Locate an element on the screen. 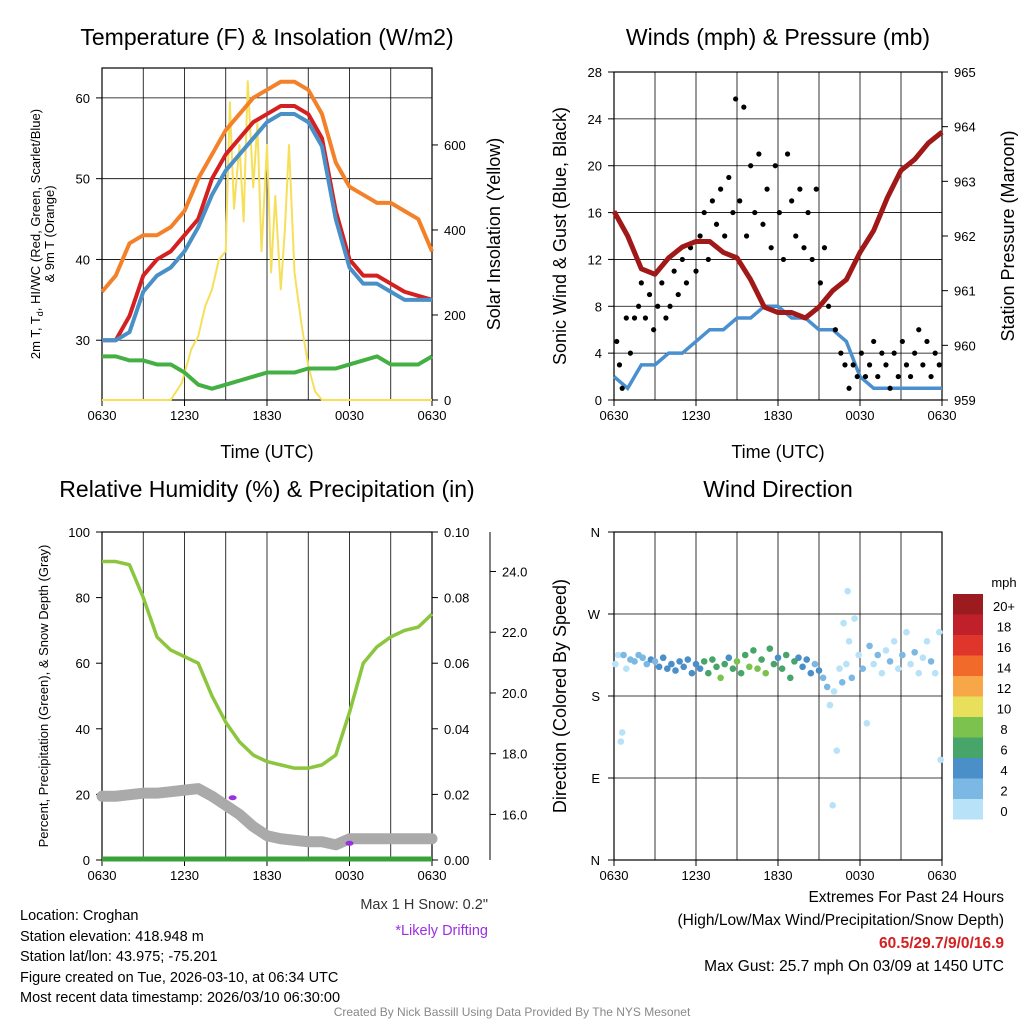 The height and width of the screenshot is (1024, 1024). y-tick-label: 24 is located at coordinates (595, 119).